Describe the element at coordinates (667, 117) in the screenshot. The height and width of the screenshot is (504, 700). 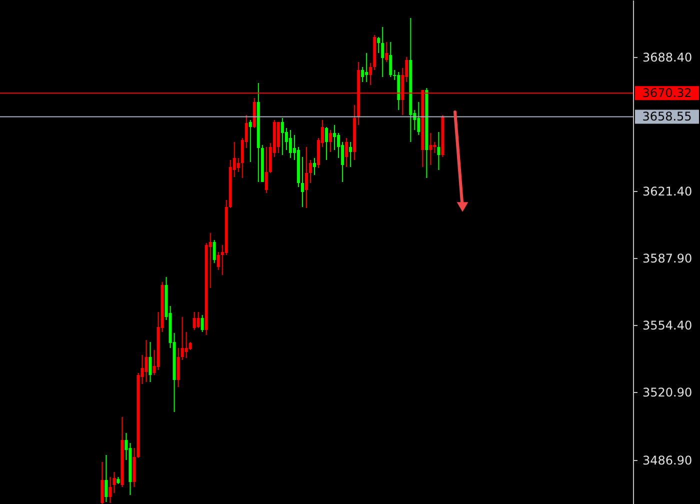
I see `ref-line-label: 3658.55` at that location.